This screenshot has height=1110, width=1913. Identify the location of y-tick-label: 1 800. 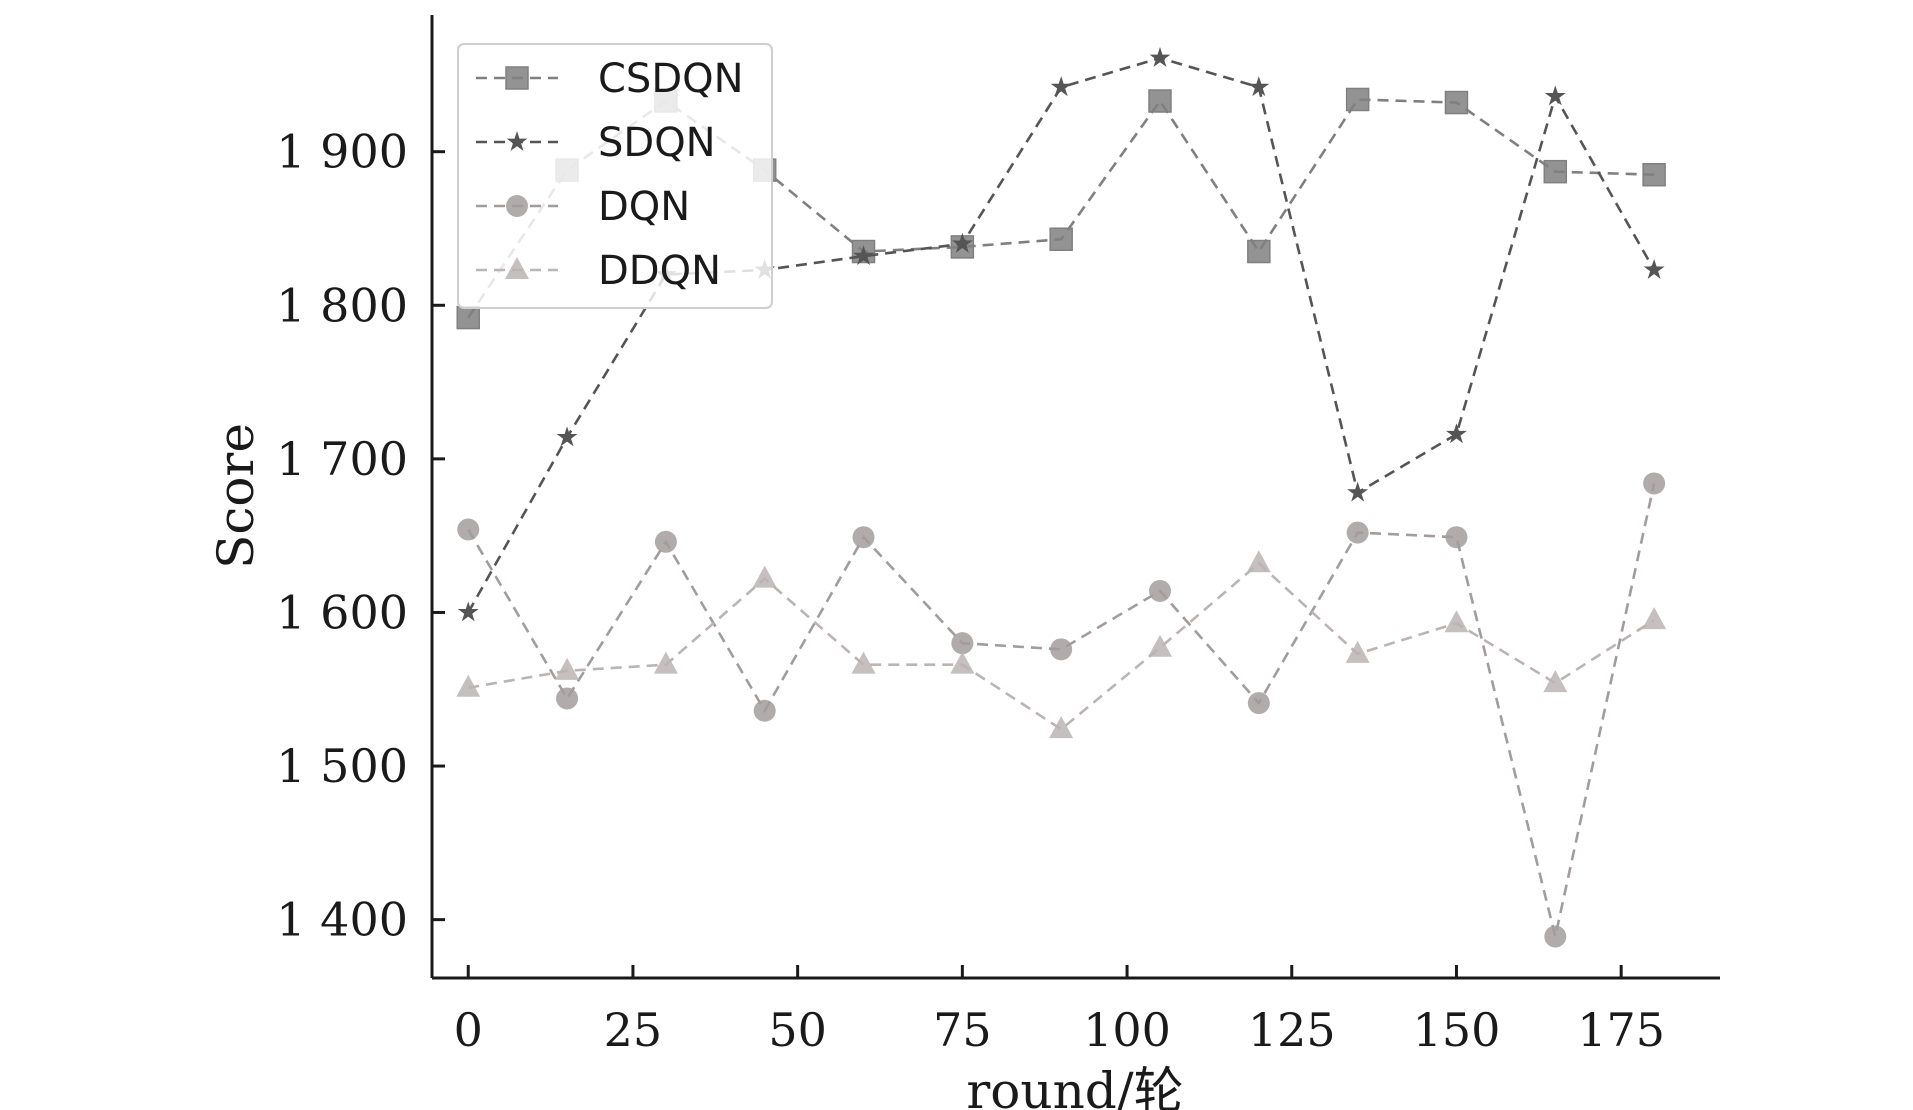
(342, 305).